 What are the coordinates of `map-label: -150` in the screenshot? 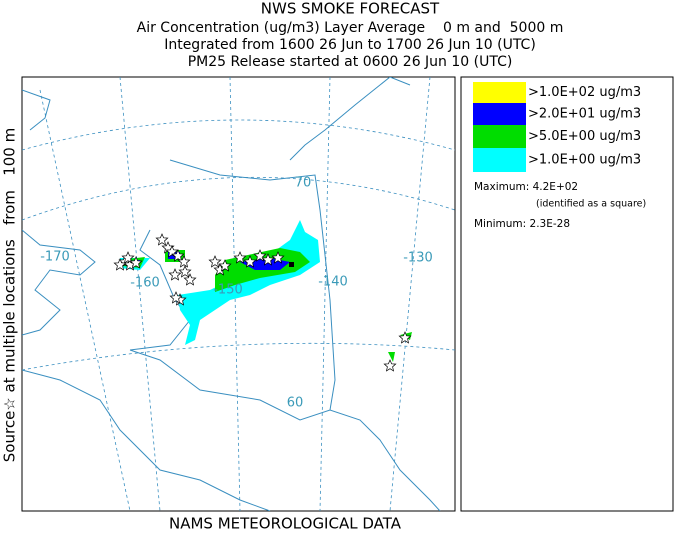 It's located at (228, 290).